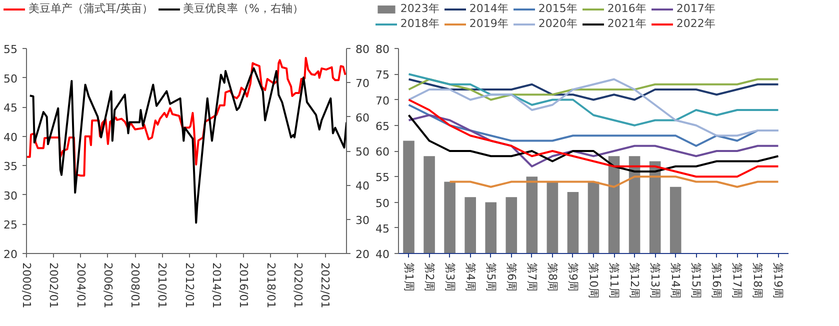 This screenshot has height=326, width=839. What do you see at coordinates (655, 280) in the screenshot?
I see `x-tick-label: 第13周` at bounding box center [655, 280].